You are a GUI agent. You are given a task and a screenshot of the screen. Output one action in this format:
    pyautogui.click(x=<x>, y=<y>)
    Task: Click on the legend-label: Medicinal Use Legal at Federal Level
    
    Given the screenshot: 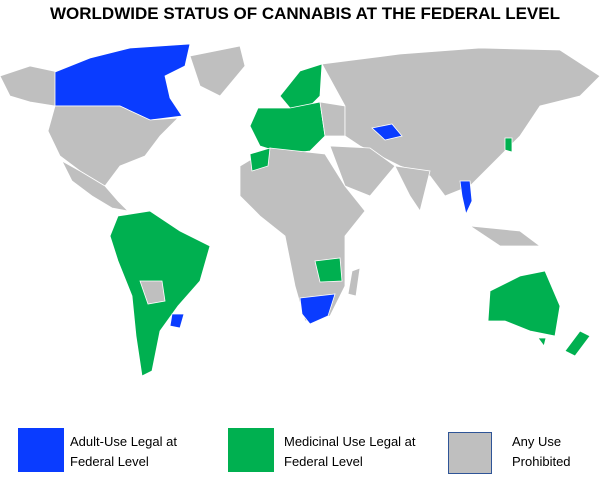 What is the action you would take?
    pyautogui.click(x=350, y=451)
    